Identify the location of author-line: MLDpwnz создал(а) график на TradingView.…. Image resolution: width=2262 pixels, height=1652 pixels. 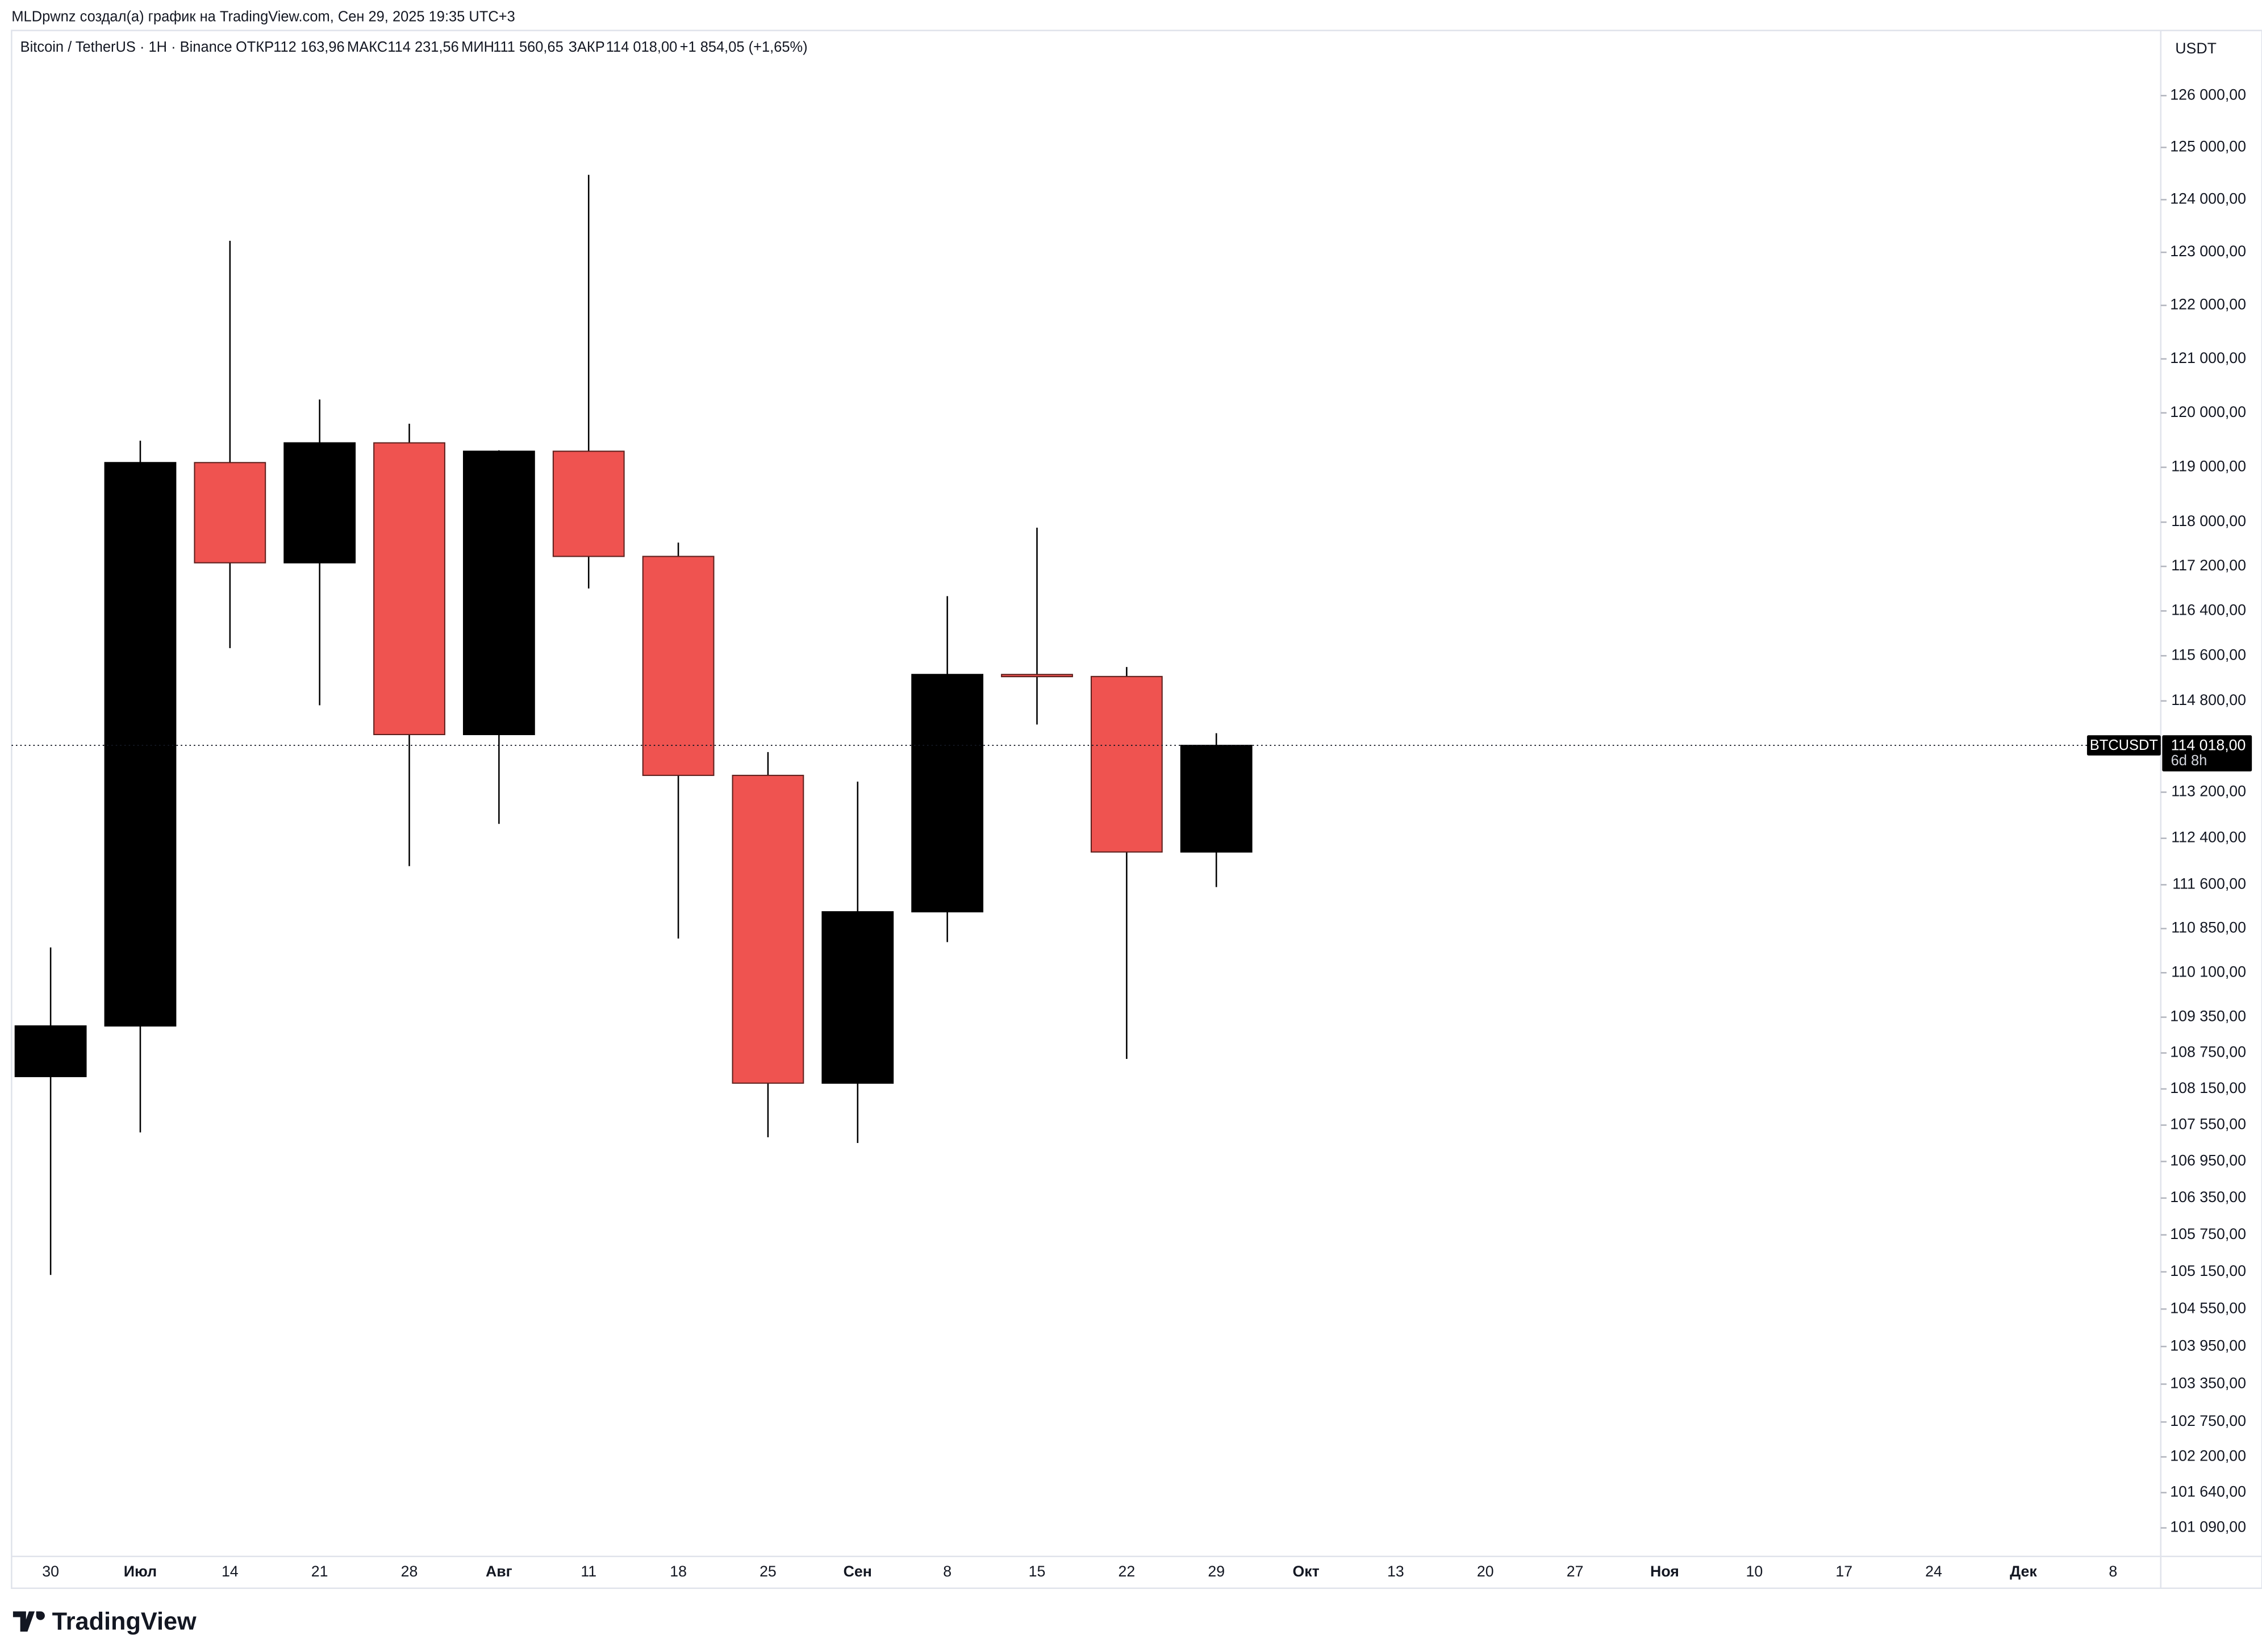
(263, 16).